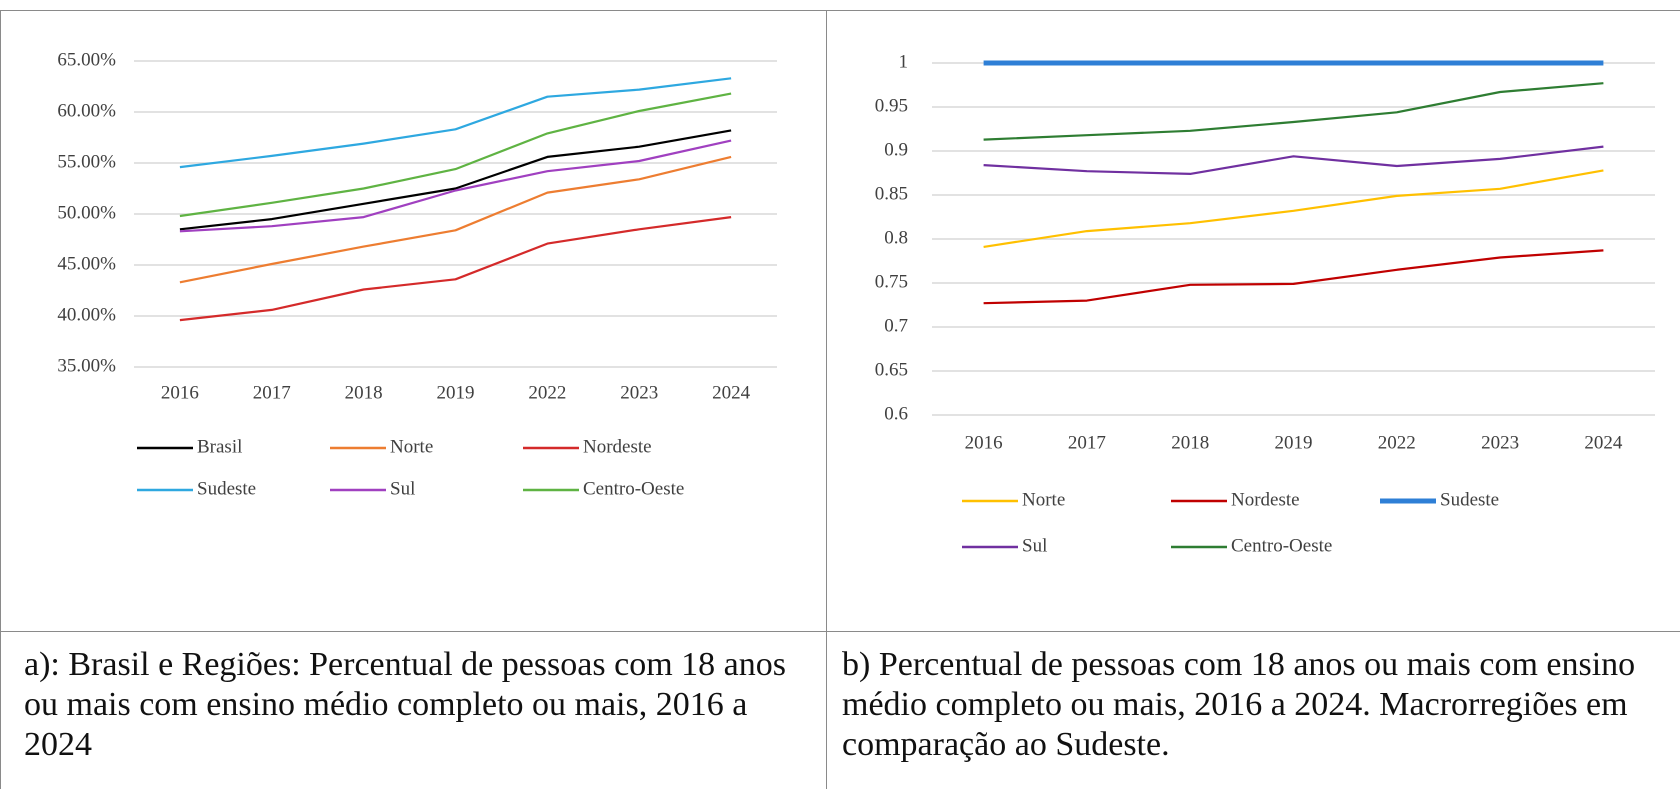  Describe the element at coordinates (891, 369) in the screenshot. I see `y-tick-label: 0.65` at that location.